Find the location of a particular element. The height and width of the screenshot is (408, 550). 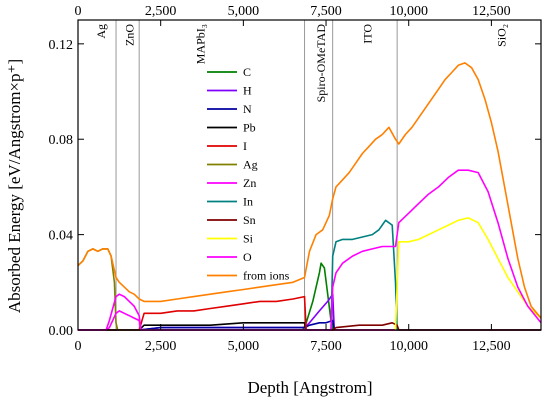

x-tick-label-top-0: 0 is located at coordinates (78, 11).